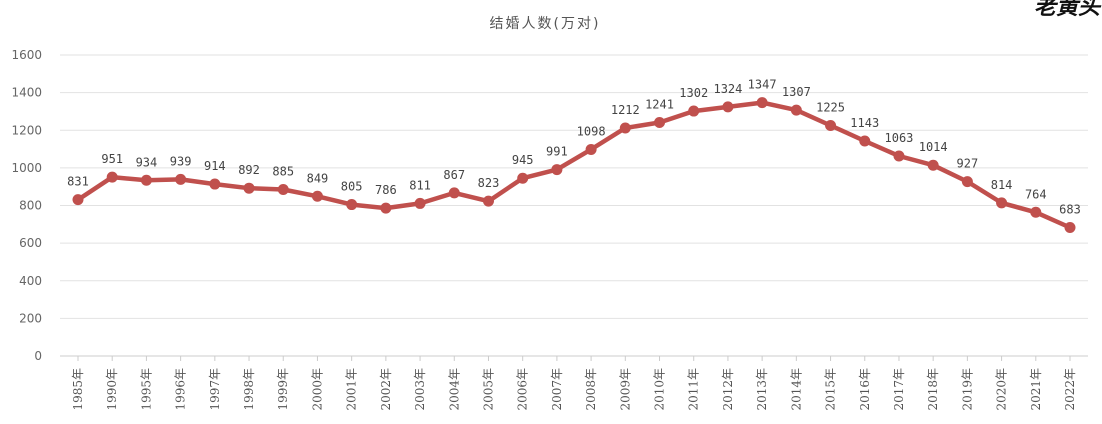  Describe the element at coordinates (523, 389) in the screenshot. I see `x-tick-label: 2006年` at that location.